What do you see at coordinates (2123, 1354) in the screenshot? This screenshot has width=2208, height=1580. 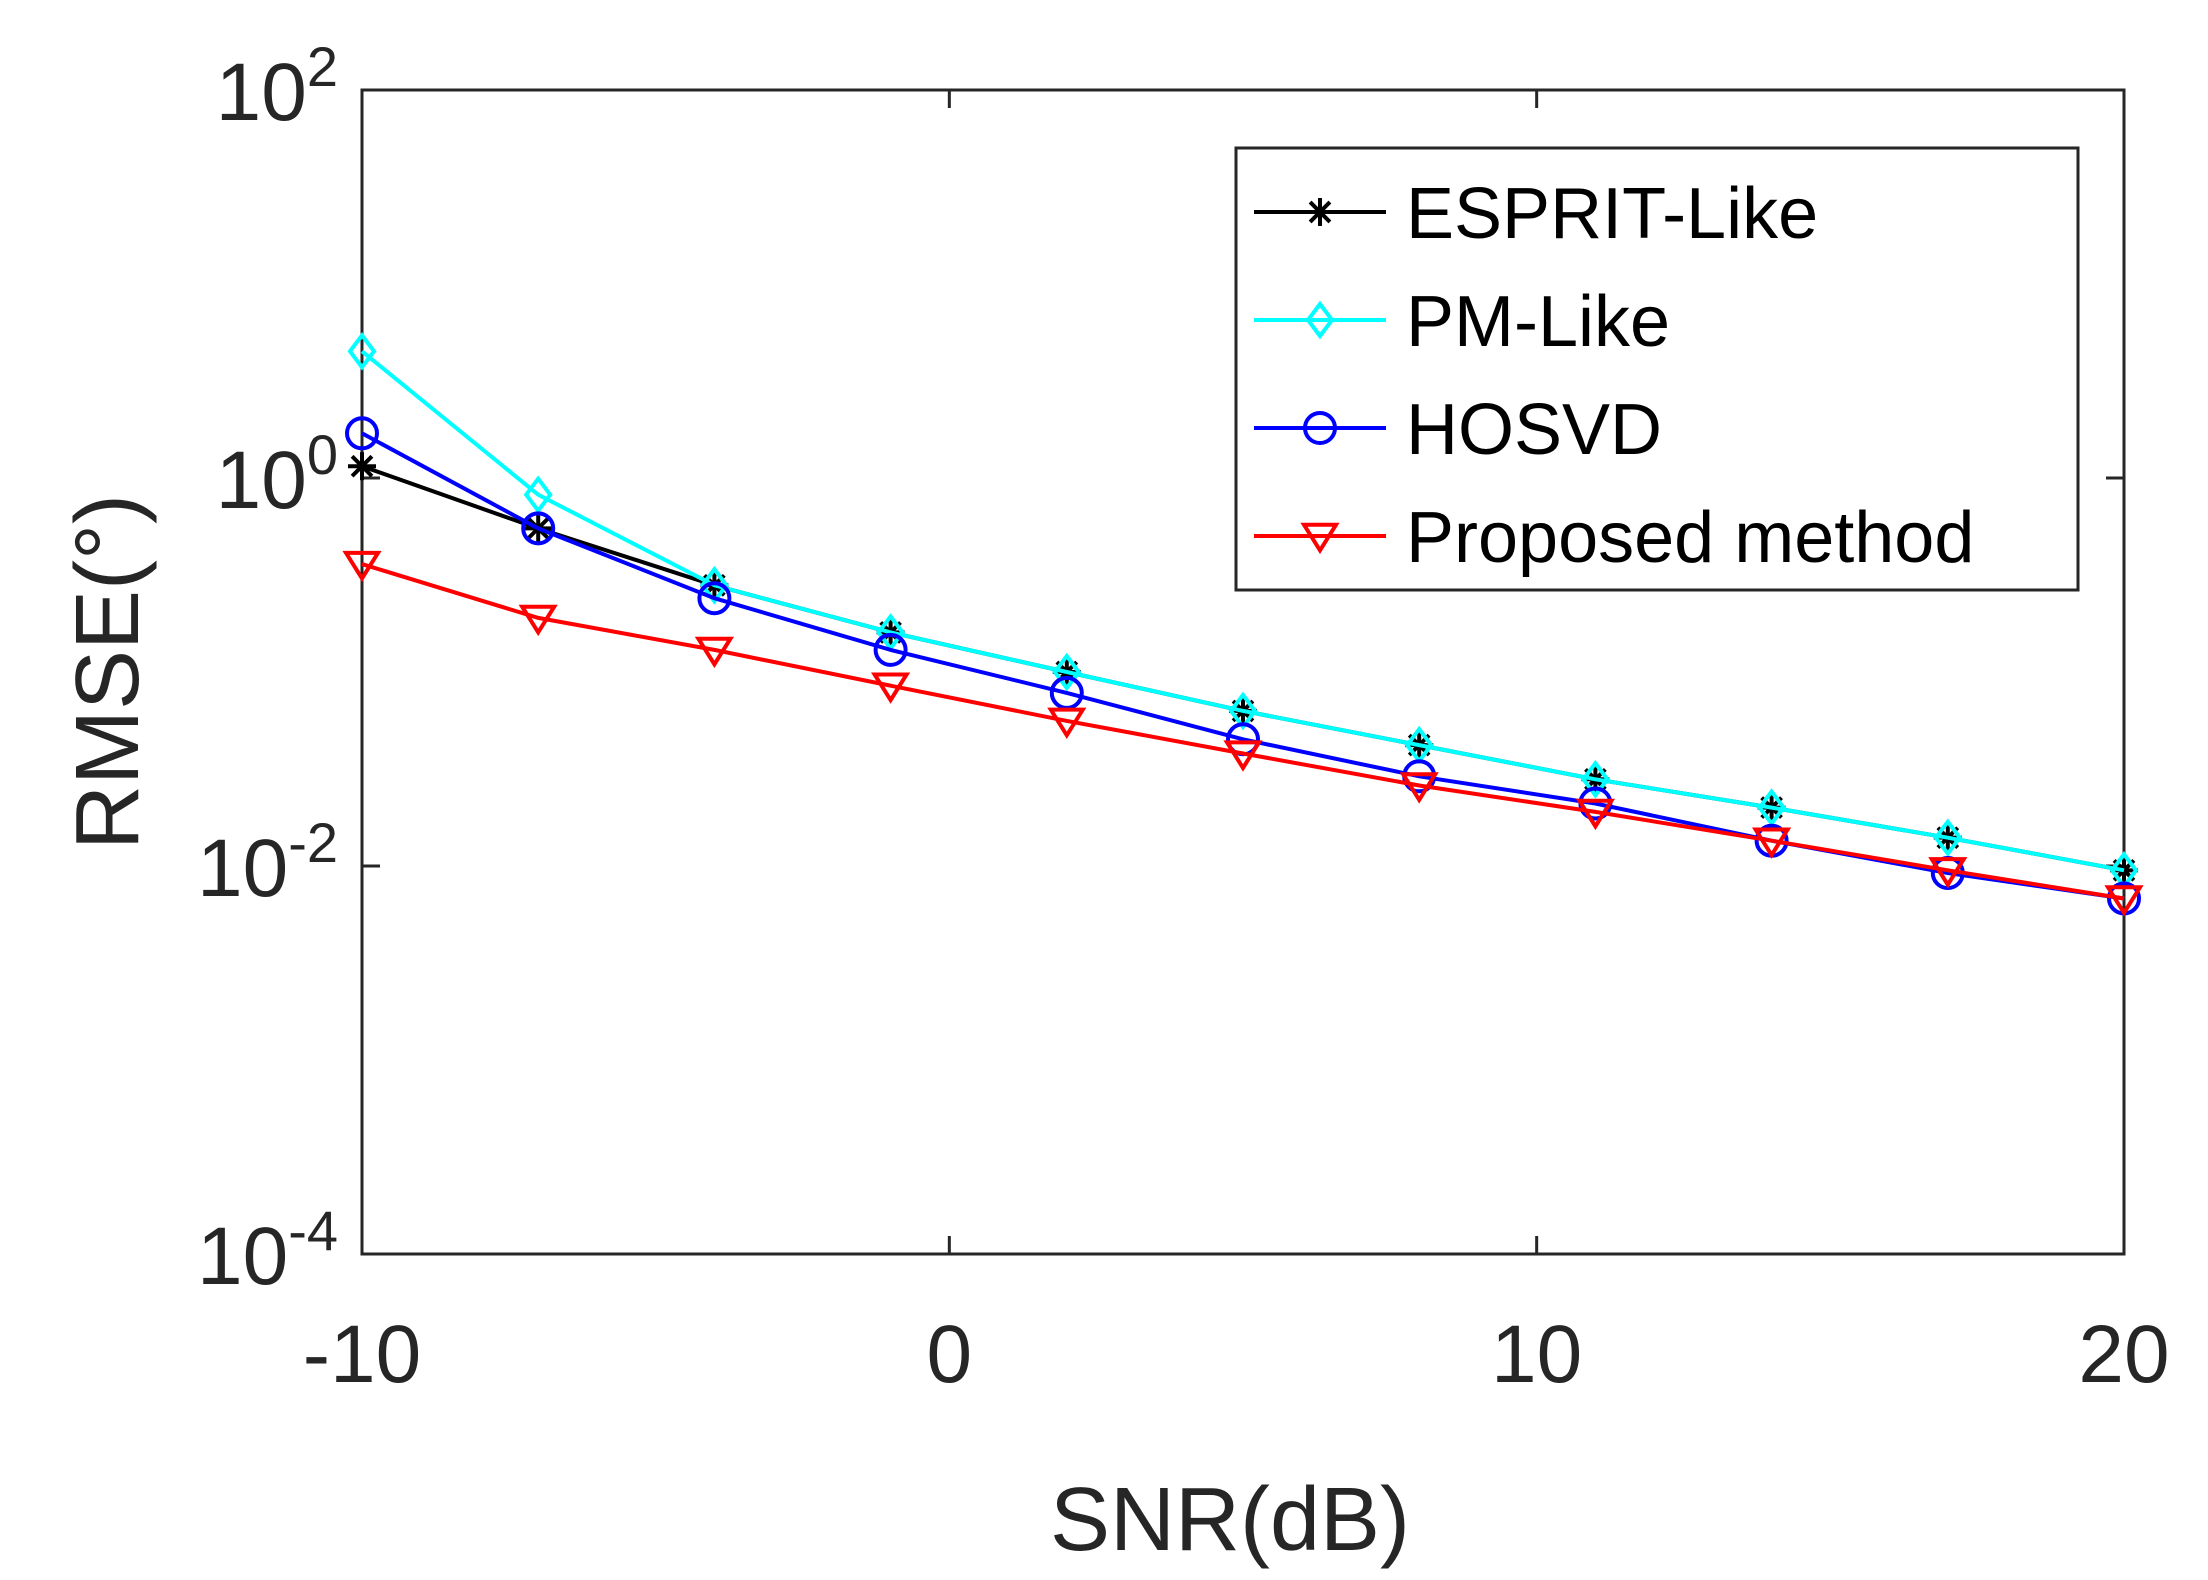 I see `x-tick-label: 20` at bounding box center [2123, 1354].